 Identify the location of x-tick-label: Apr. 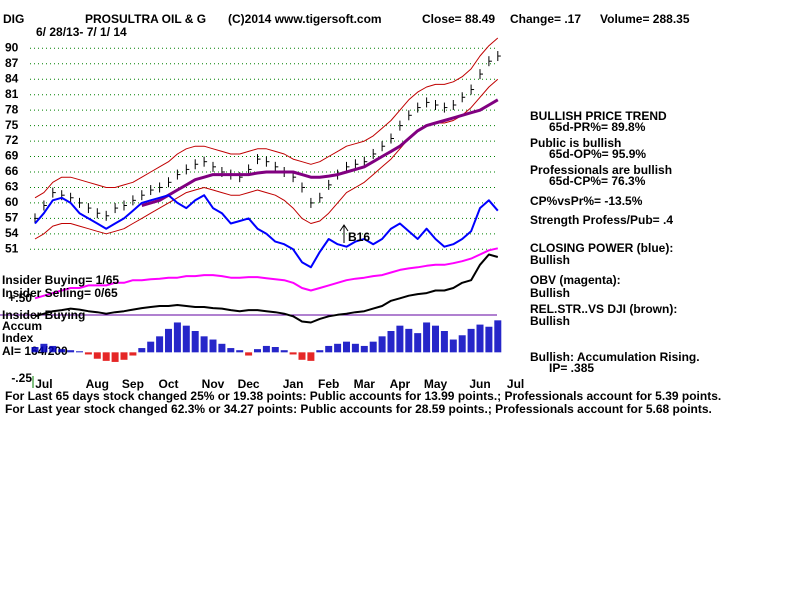
(400, 384).